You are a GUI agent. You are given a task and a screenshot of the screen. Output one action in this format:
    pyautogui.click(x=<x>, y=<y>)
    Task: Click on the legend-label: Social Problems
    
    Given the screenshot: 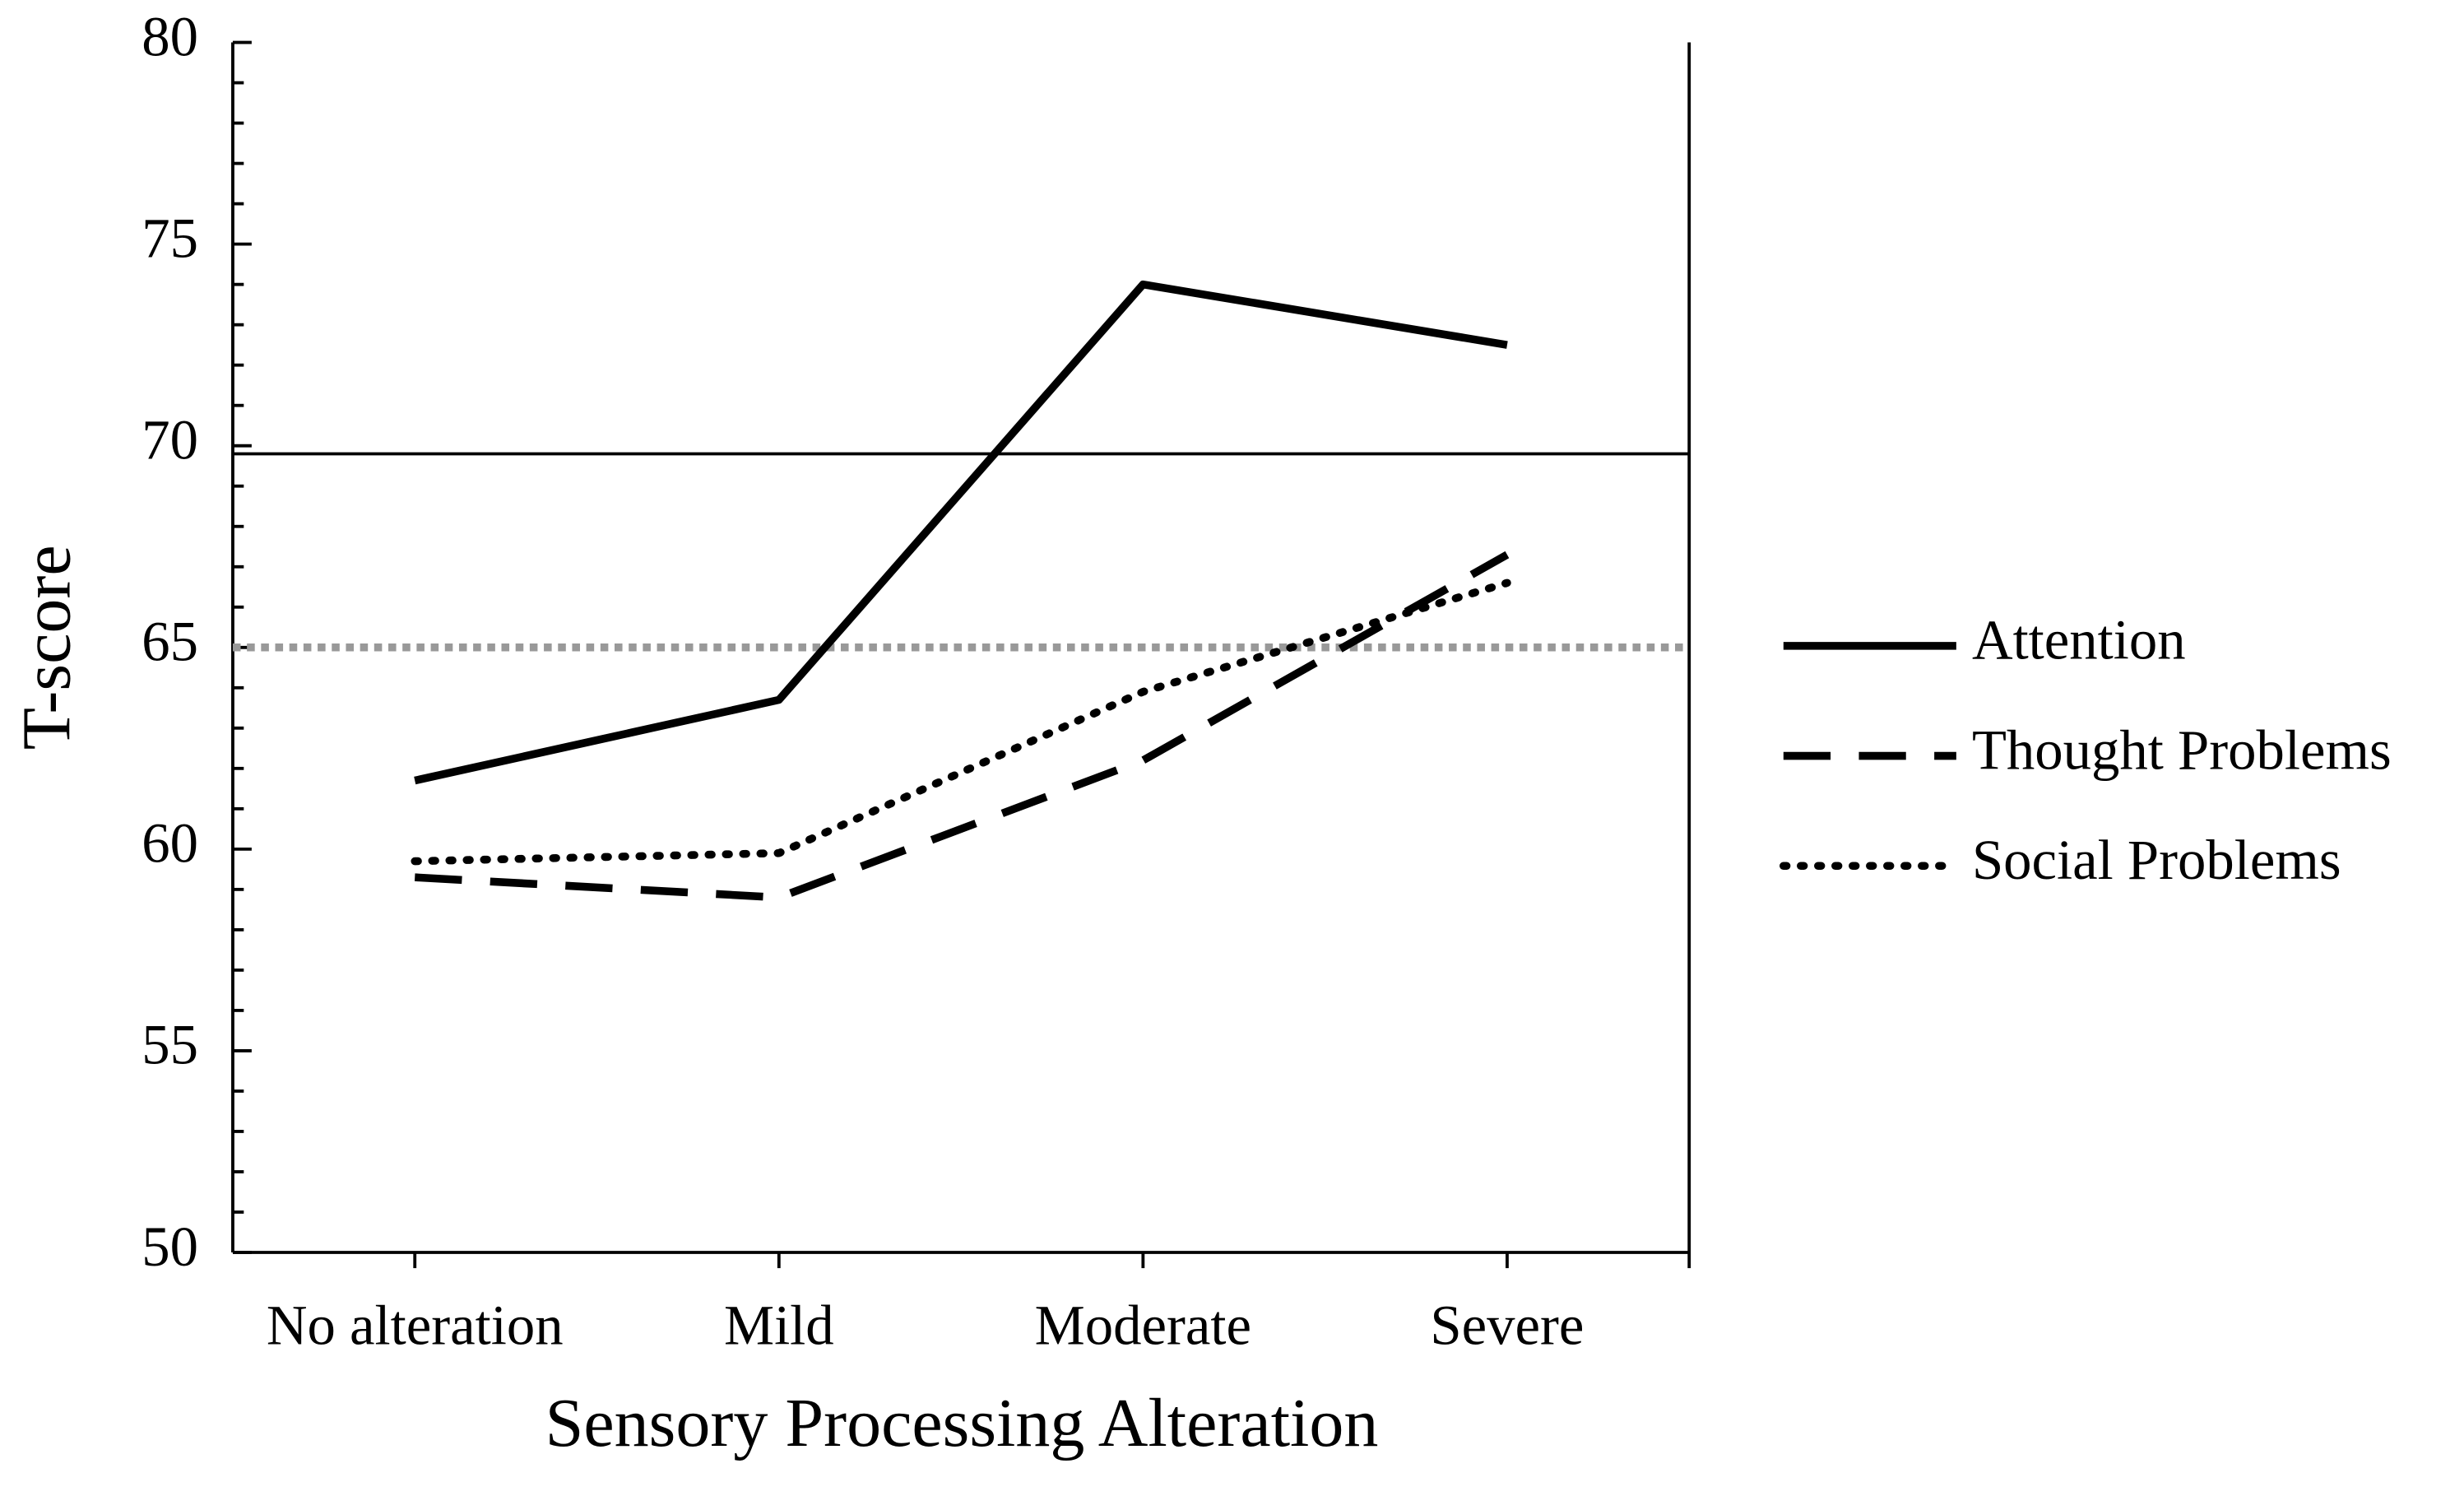 What is the action you would take?
    pyautogui.click(x=2156, y=860)
    